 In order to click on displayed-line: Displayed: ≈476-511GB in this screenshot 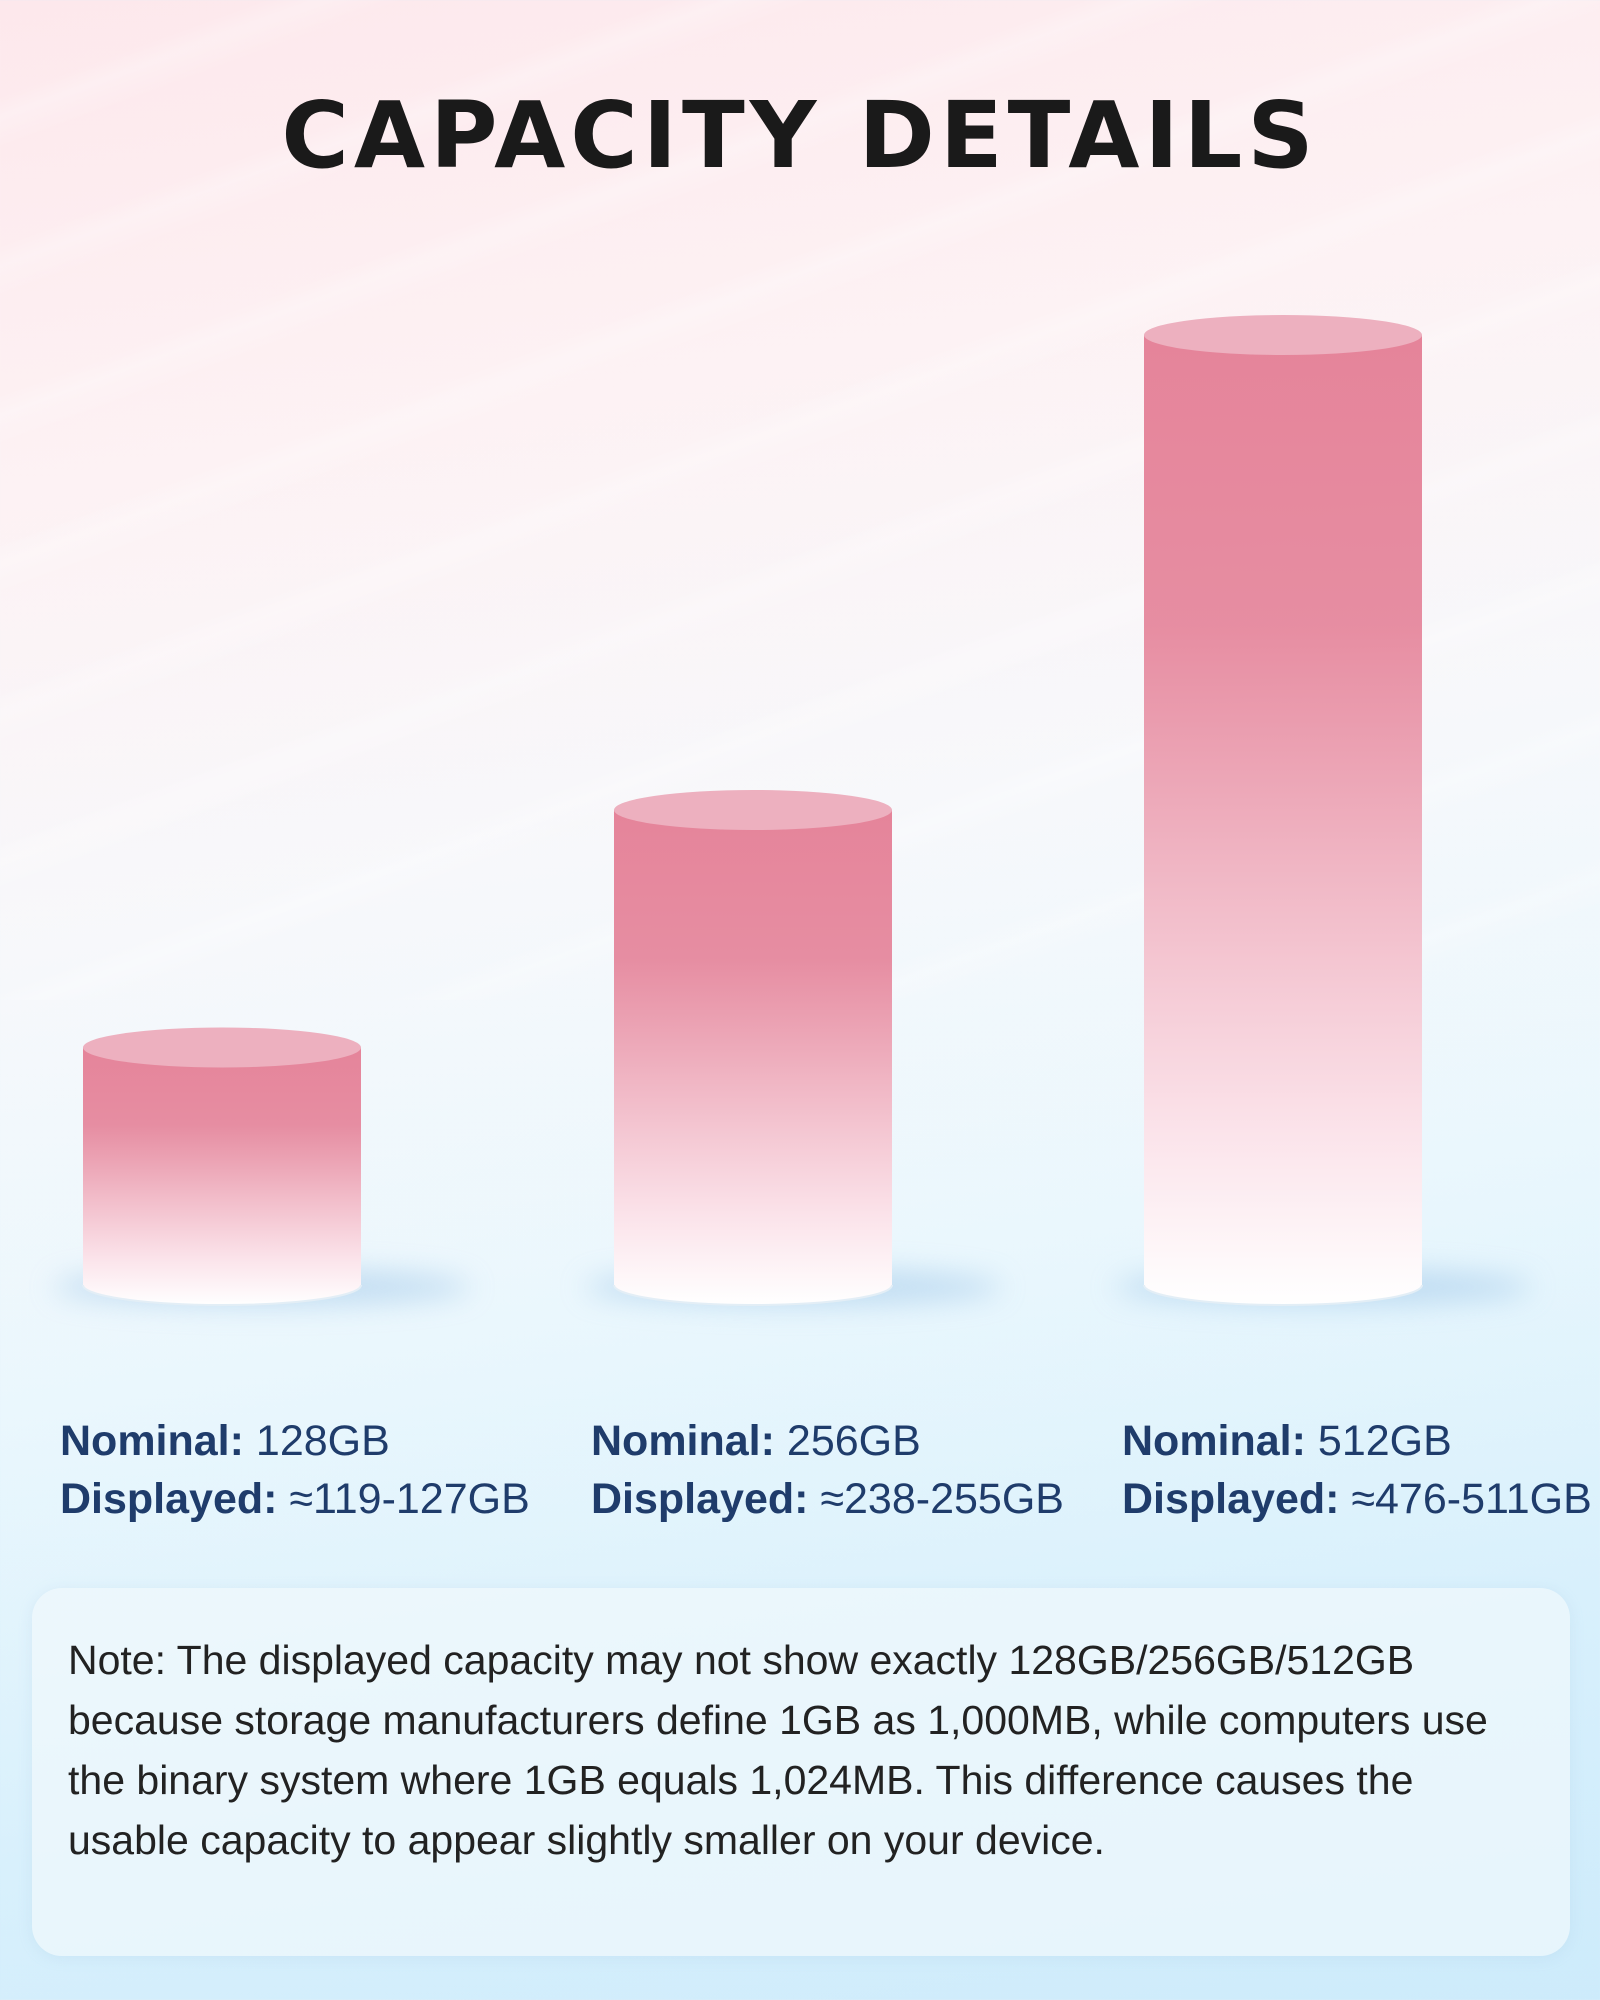, I will do `click(1361, 1499)`.